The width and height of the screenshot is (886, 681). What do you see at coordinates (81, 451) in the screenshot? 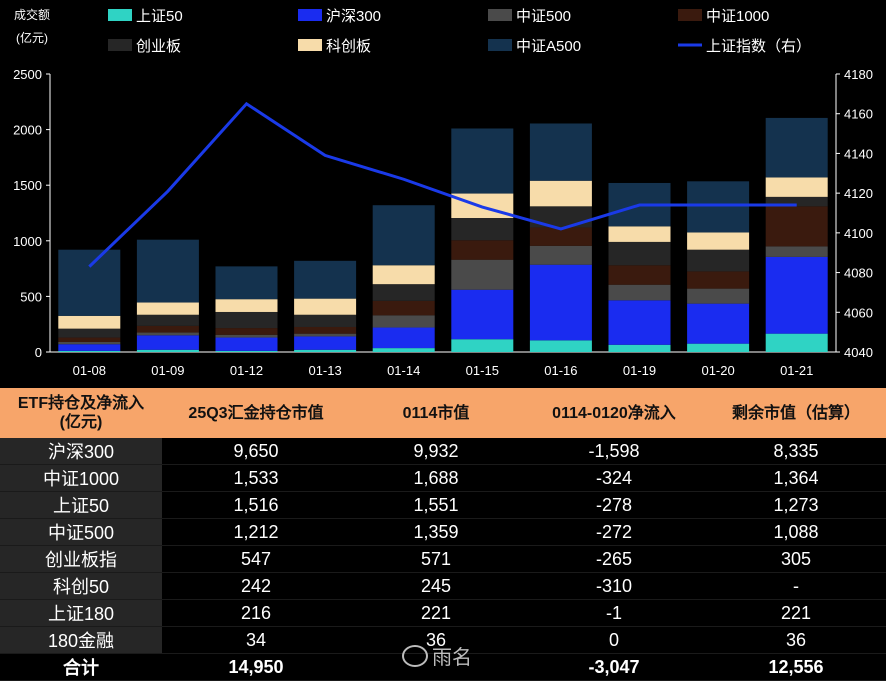
I see `row-label-cell: 沪深300` at bounding box center [81, 451].